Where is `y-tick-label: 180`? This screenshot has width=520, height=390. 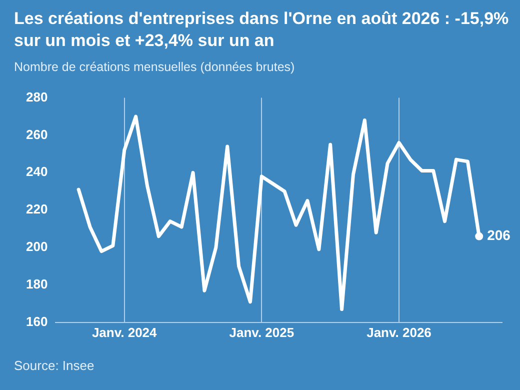
y-tick-label: 180 is located at coordinates (37, 284).